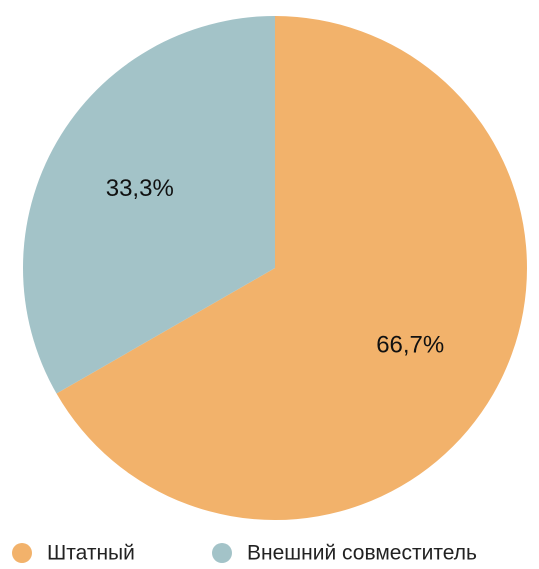 This screenshot has width=539, height=569. What do you see at coordinates (91, 553) in the screenshot?
I see `legend-label: Штатный` at bounding box center [91, 553].